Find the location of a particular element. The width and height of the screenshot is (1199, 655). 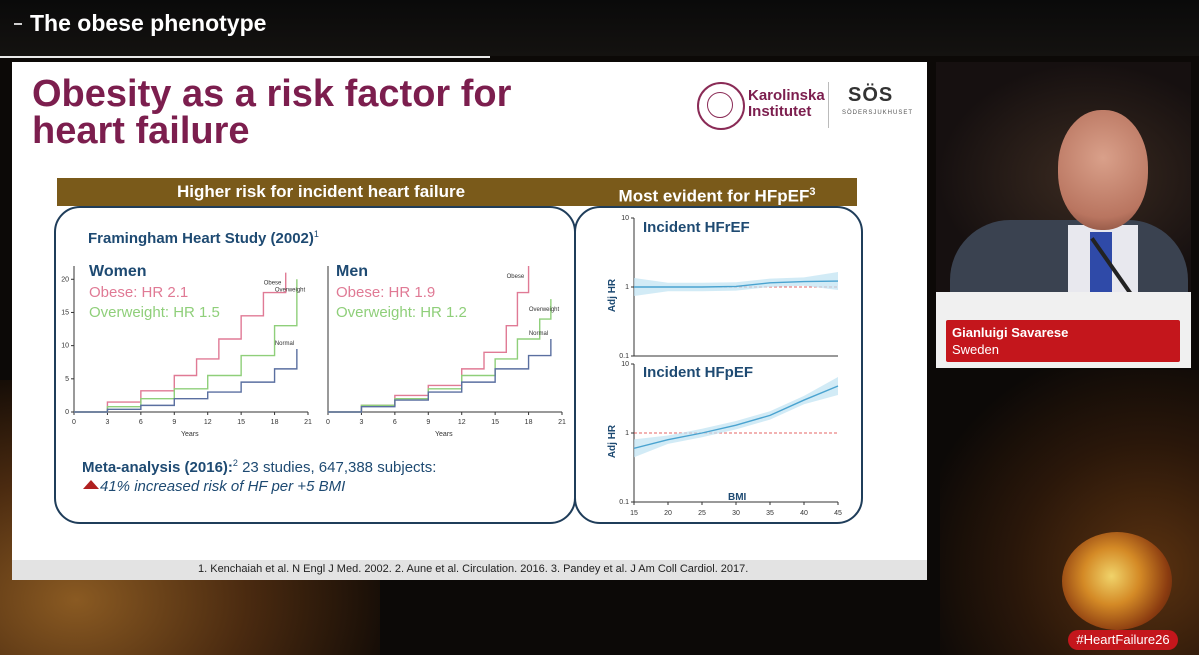

x-tick-label: 30 is located at coordinates (736, 513).